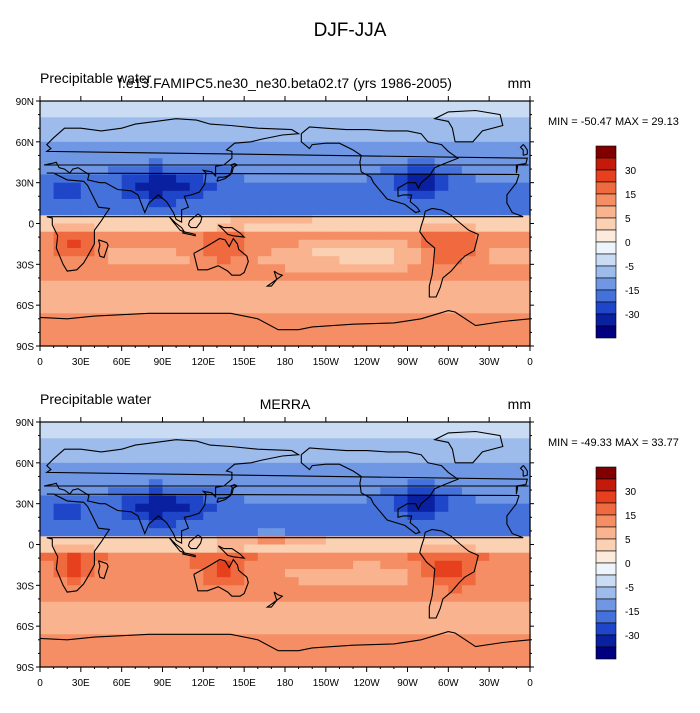 This screenshot has height=713, width=700. What do you see at coordinates (628, 564) in the screenshot?
I see `colorbar-label: 0` at bounding box center [628, 564].